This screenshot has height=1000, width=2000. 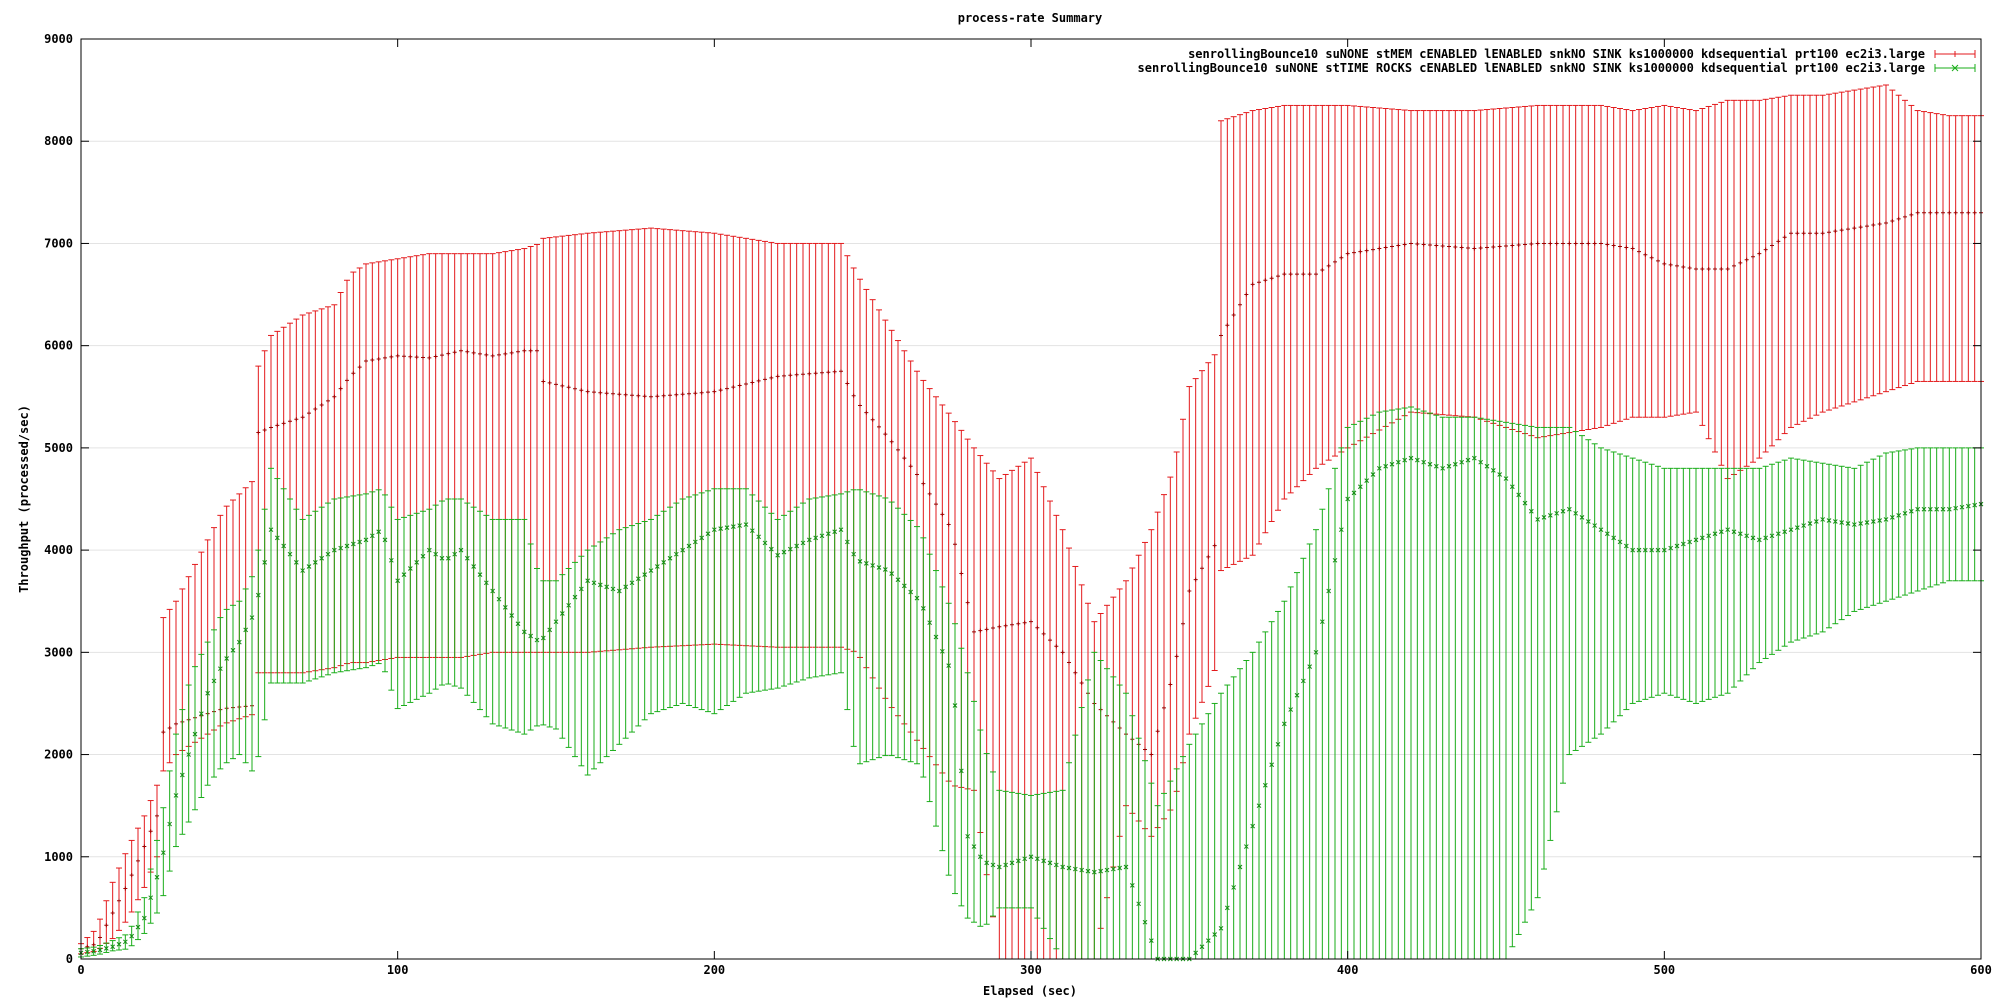 I want to click on x-tick-label: 100, so click(x=398, y=970).